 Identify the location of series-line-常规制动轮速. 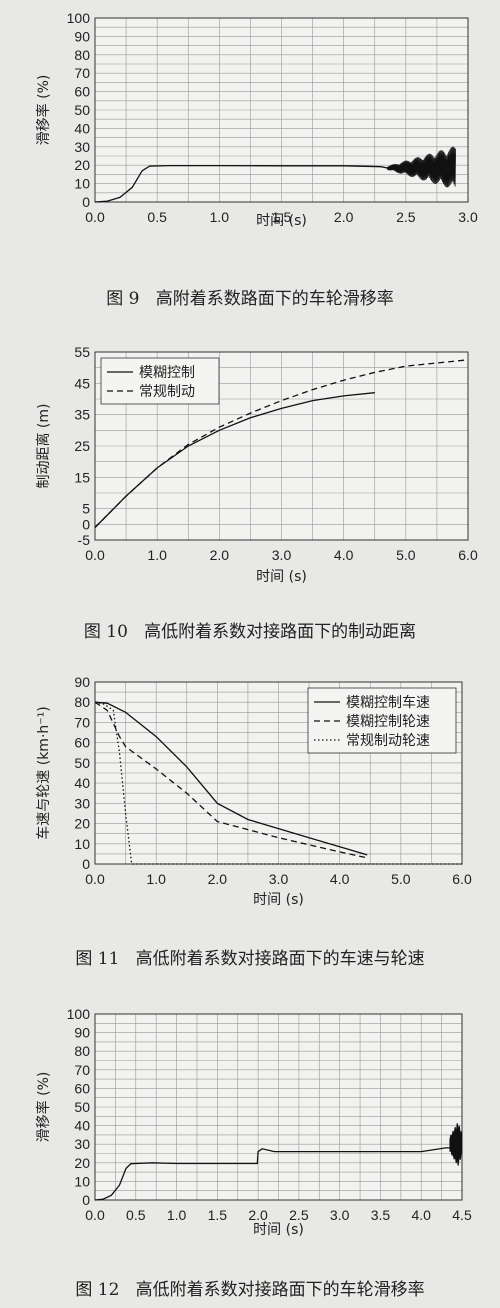
(278, 783).